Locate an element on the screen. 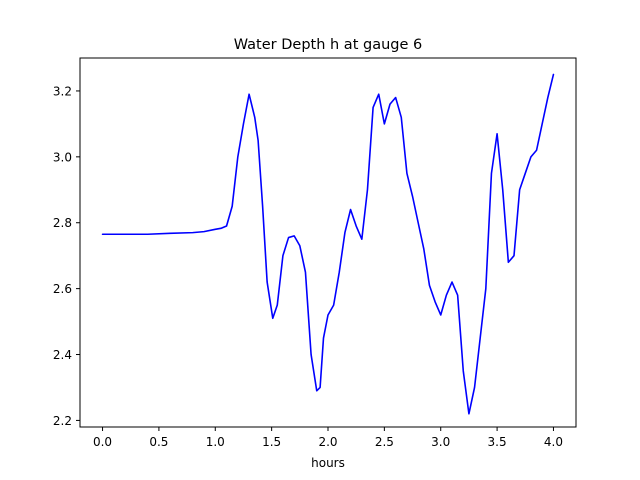 This screenshot has height=480, width=640. chart-title: Water Depth h at gauge 6 is located at coordinates (328, 45).